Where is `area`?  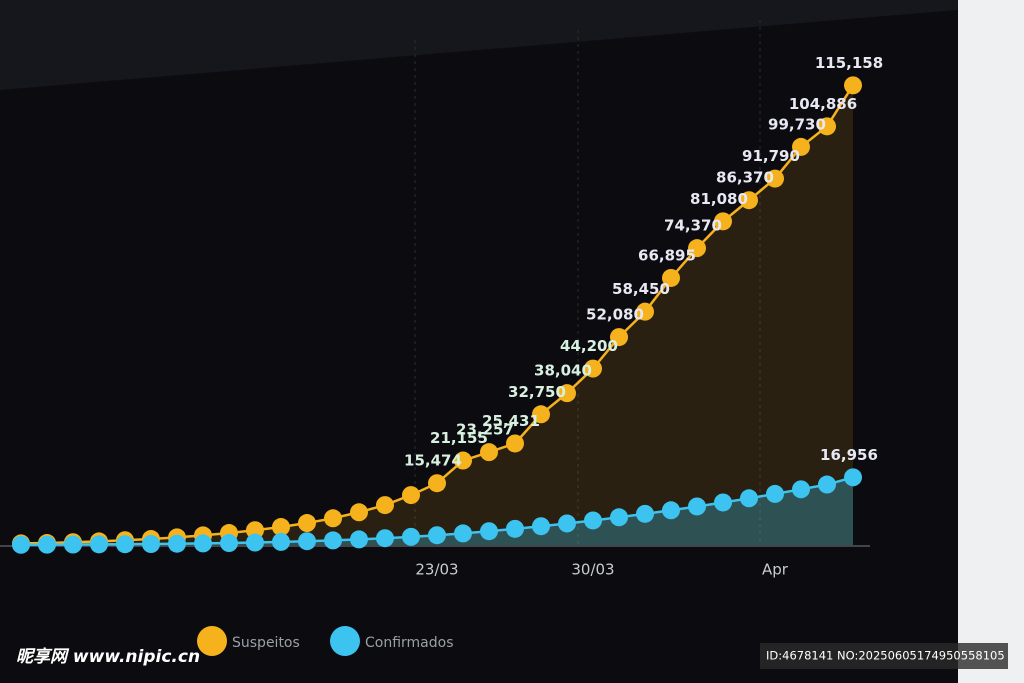 area is located at coordinates (437, 511).